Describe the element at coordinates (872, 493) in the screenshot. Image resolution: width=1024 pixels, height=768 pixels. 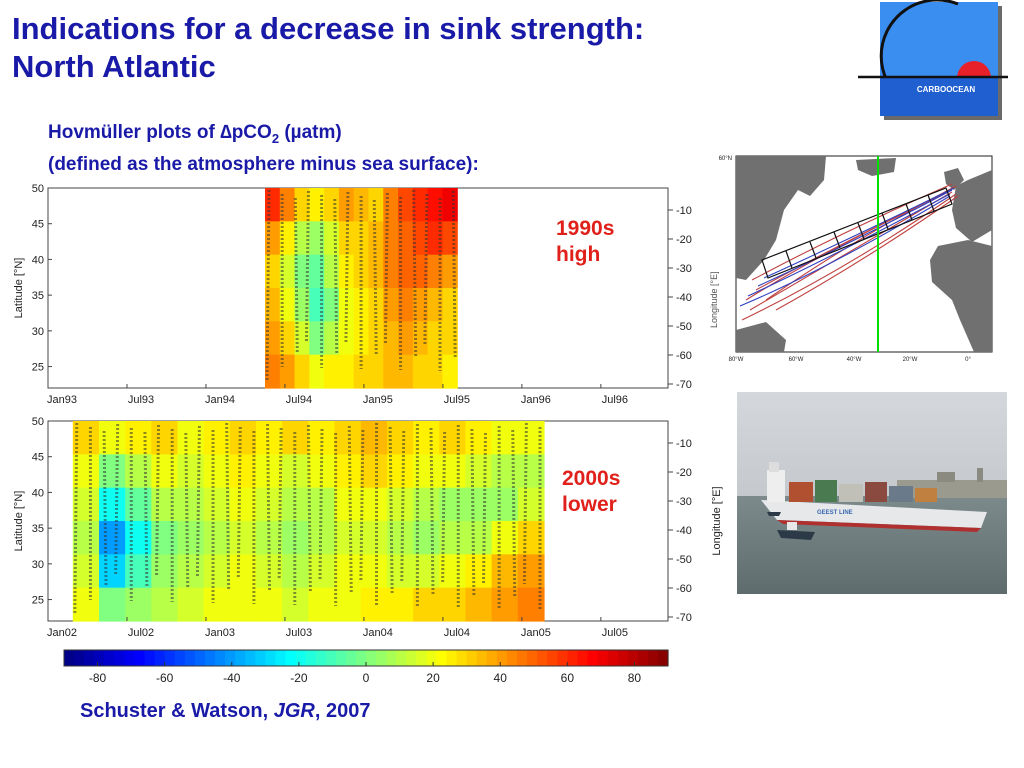
I see `ship-photo: GEEST LINE` at that location.